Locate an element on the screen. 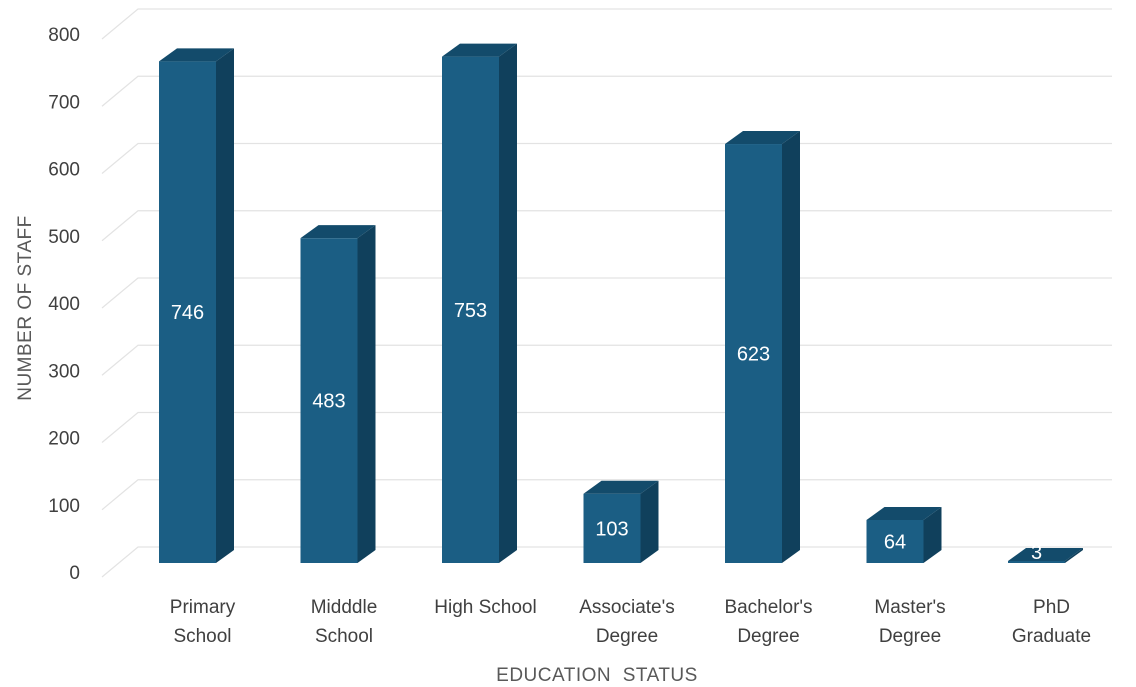 The width and height of the screenshot is (1136, 687). bar: 64 is located at coordinates (904, 534).